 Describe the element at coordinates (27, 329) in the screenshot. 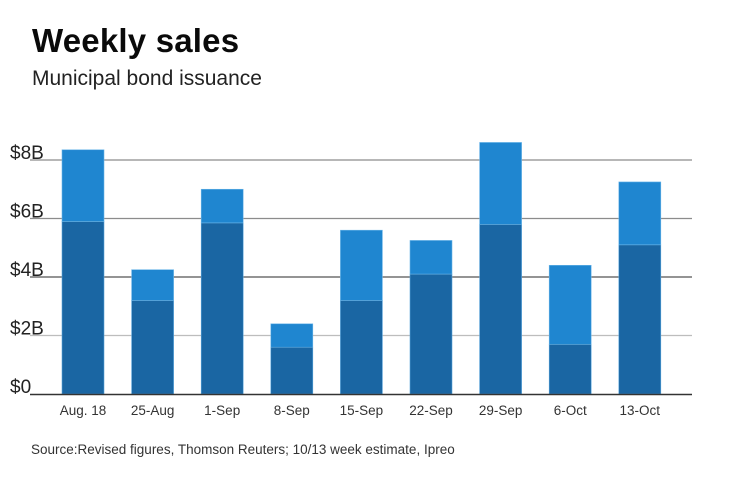

I see `y-tick-label: $2B` at that location.